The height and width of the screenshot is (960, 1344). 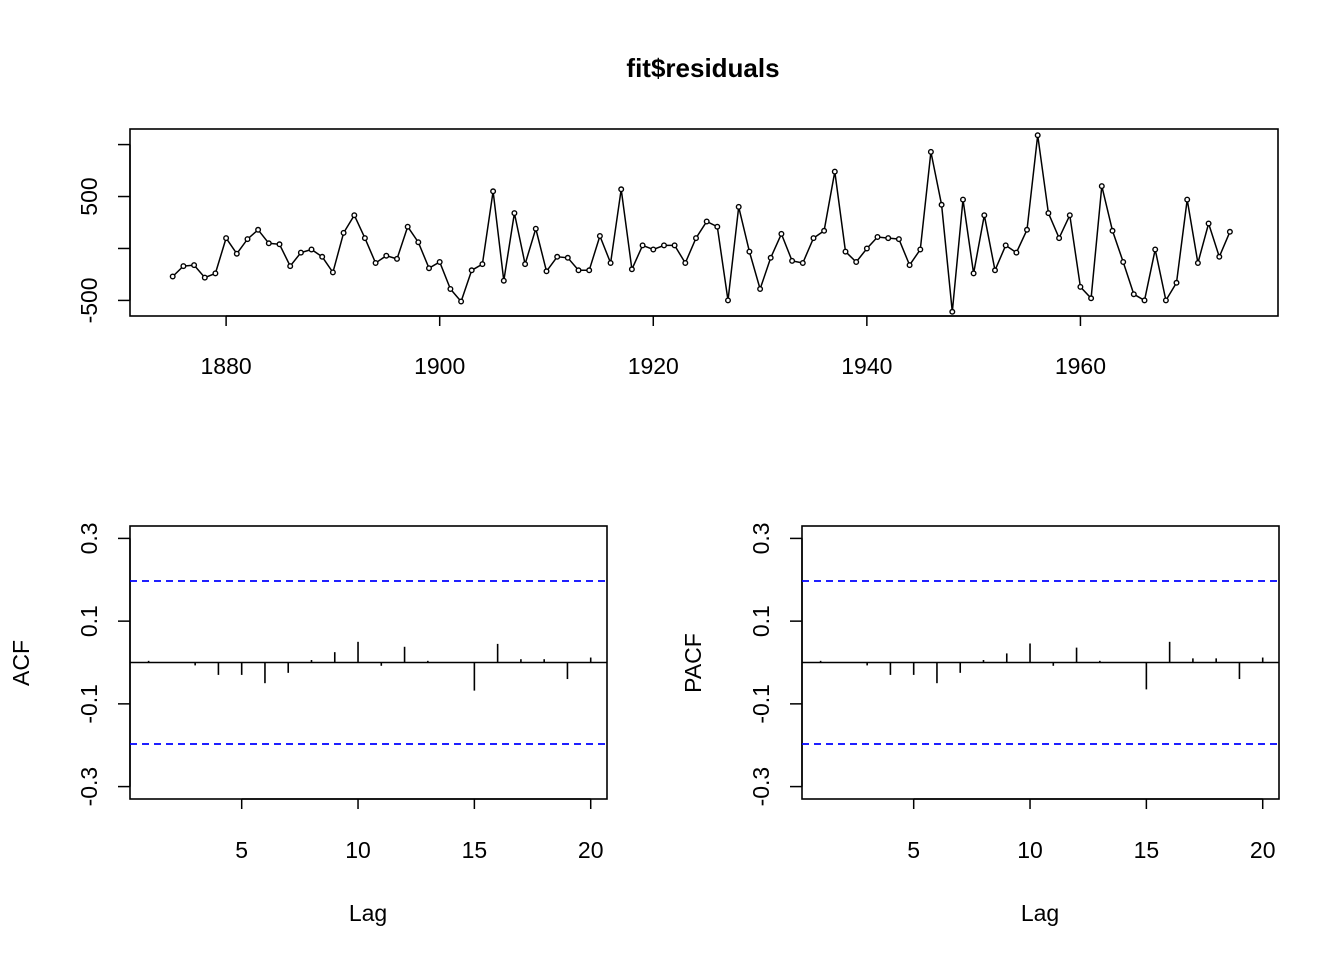 What do you see at coordinates (653, 347) in the screenshot?
I see `ts-x-axis: 1880 1900 1920 1940 1960` at bounding box center [653, 347].